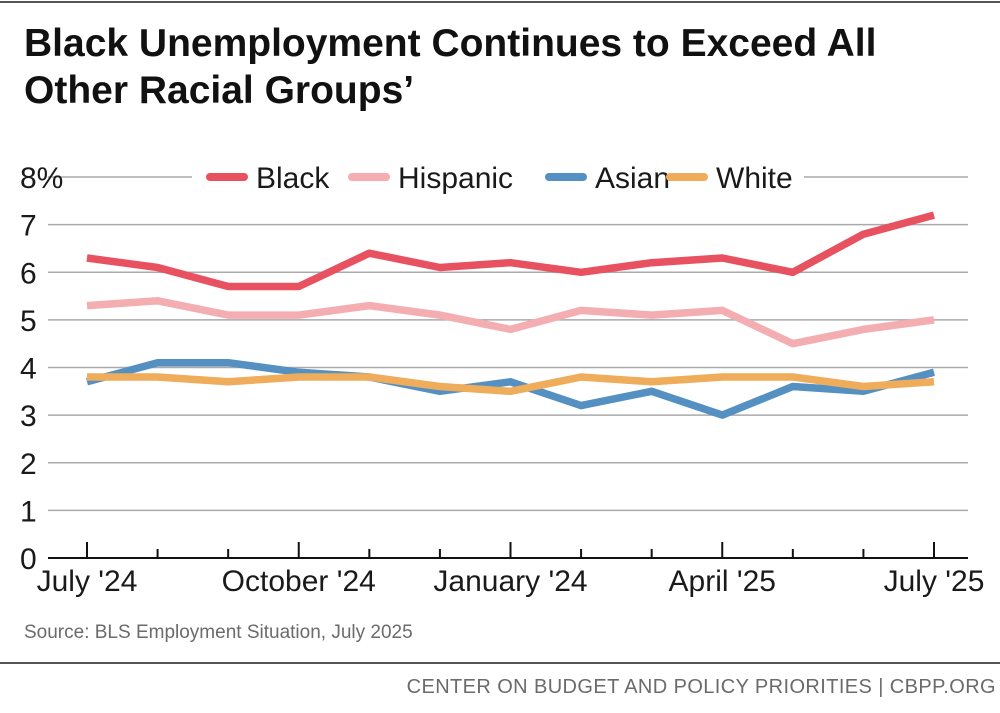 Image resolution: width=1000 pixels, height=713 pixels. I want to click on y-tick-label-4: 4, so click(28, 369).